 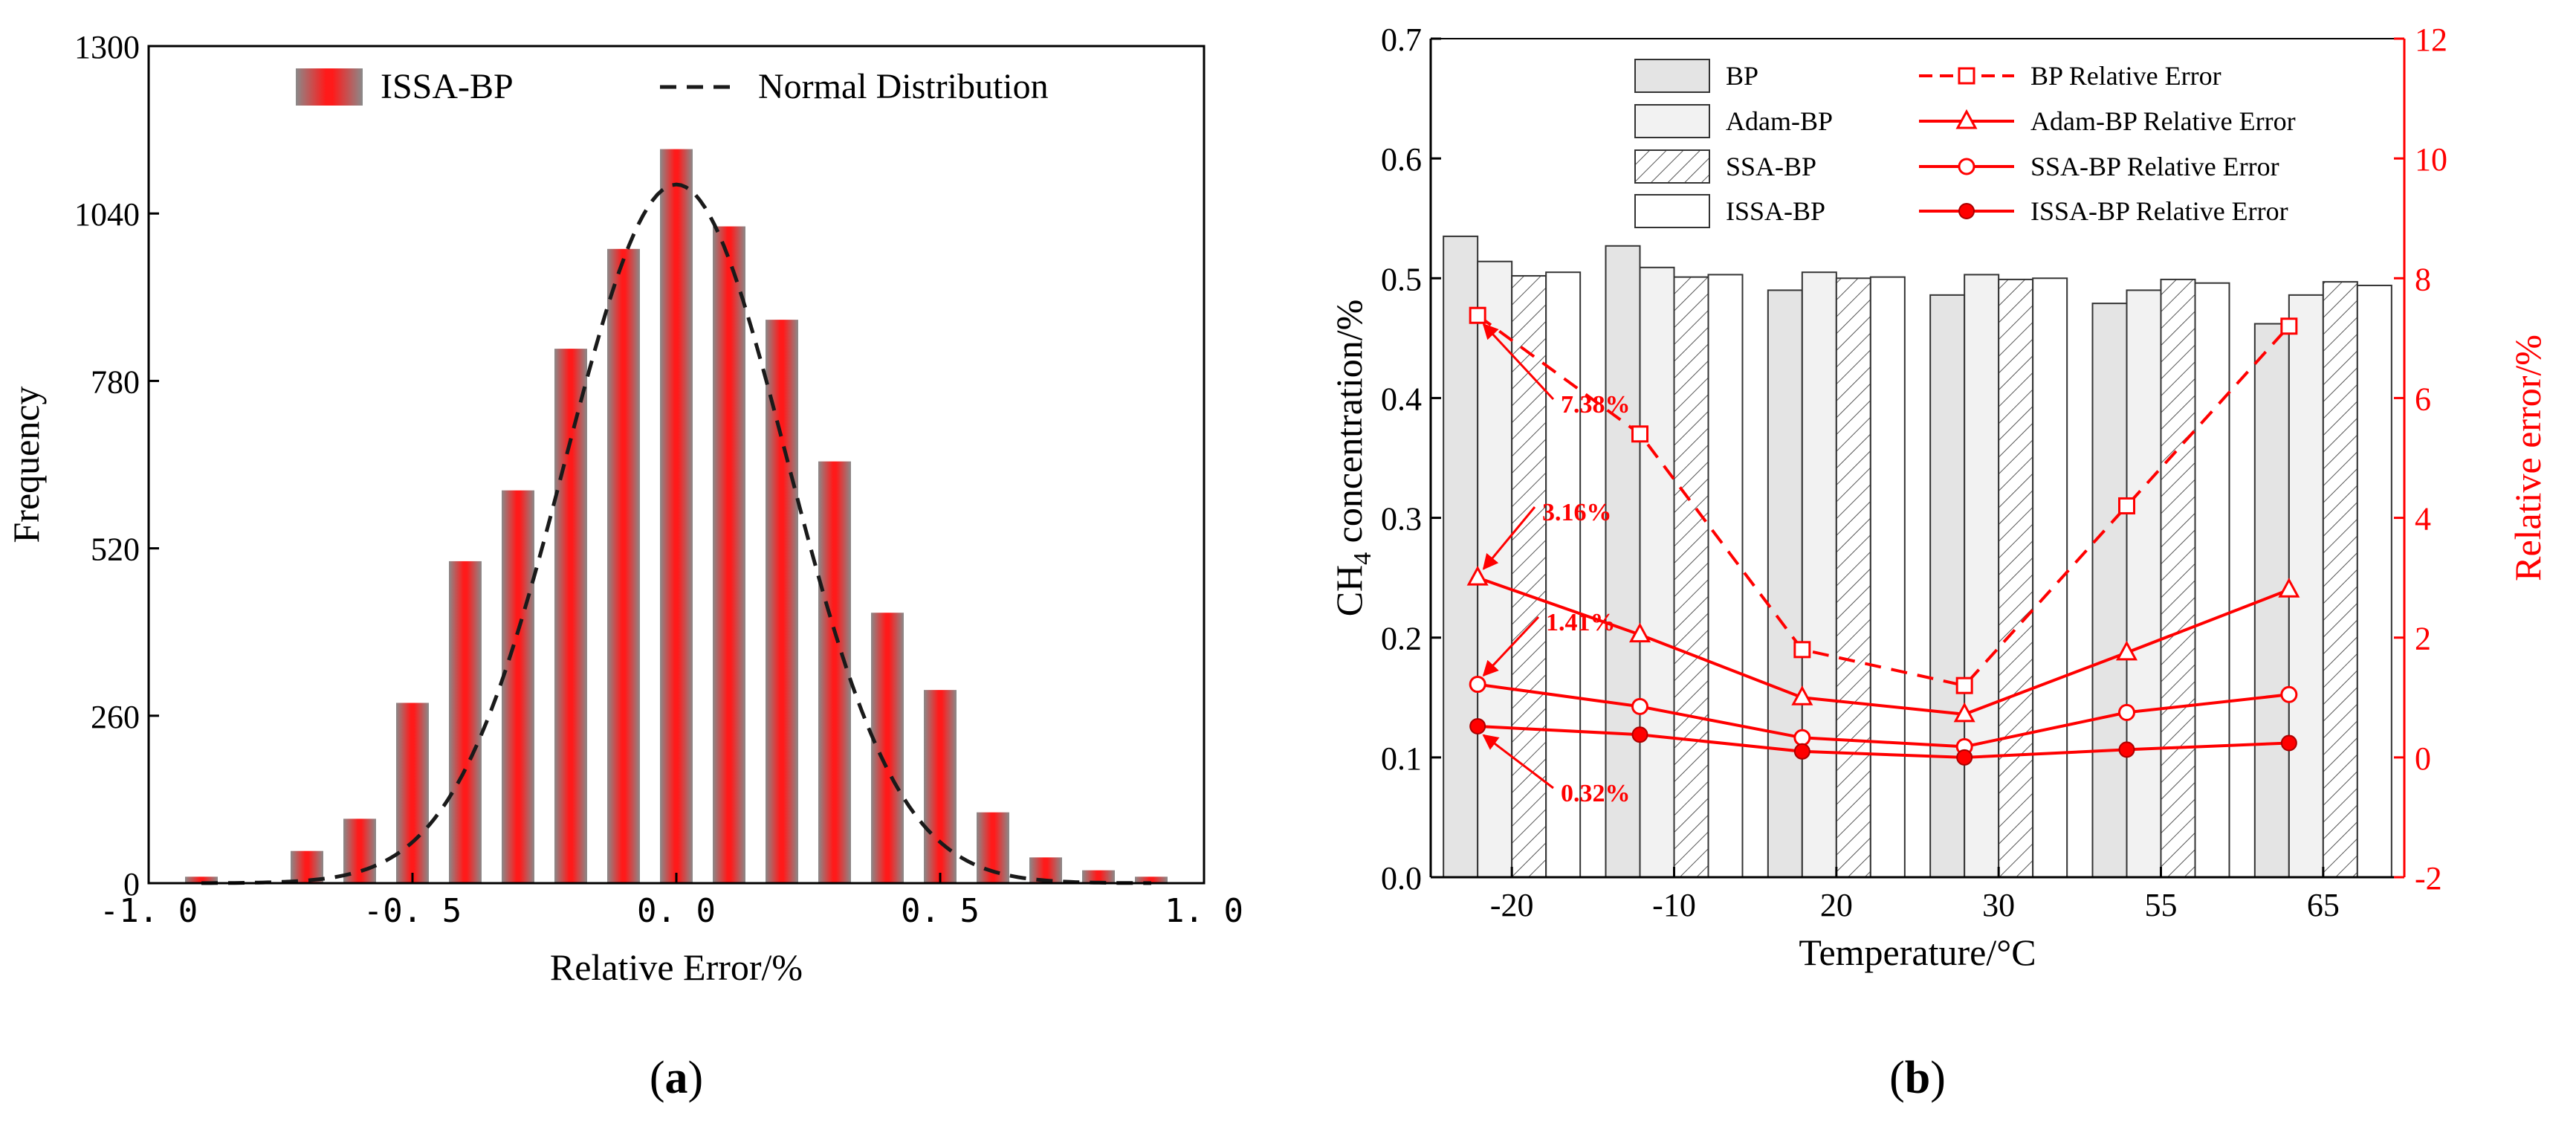 I want to click on y-tick-label: 260, so click(x=116, y=717).